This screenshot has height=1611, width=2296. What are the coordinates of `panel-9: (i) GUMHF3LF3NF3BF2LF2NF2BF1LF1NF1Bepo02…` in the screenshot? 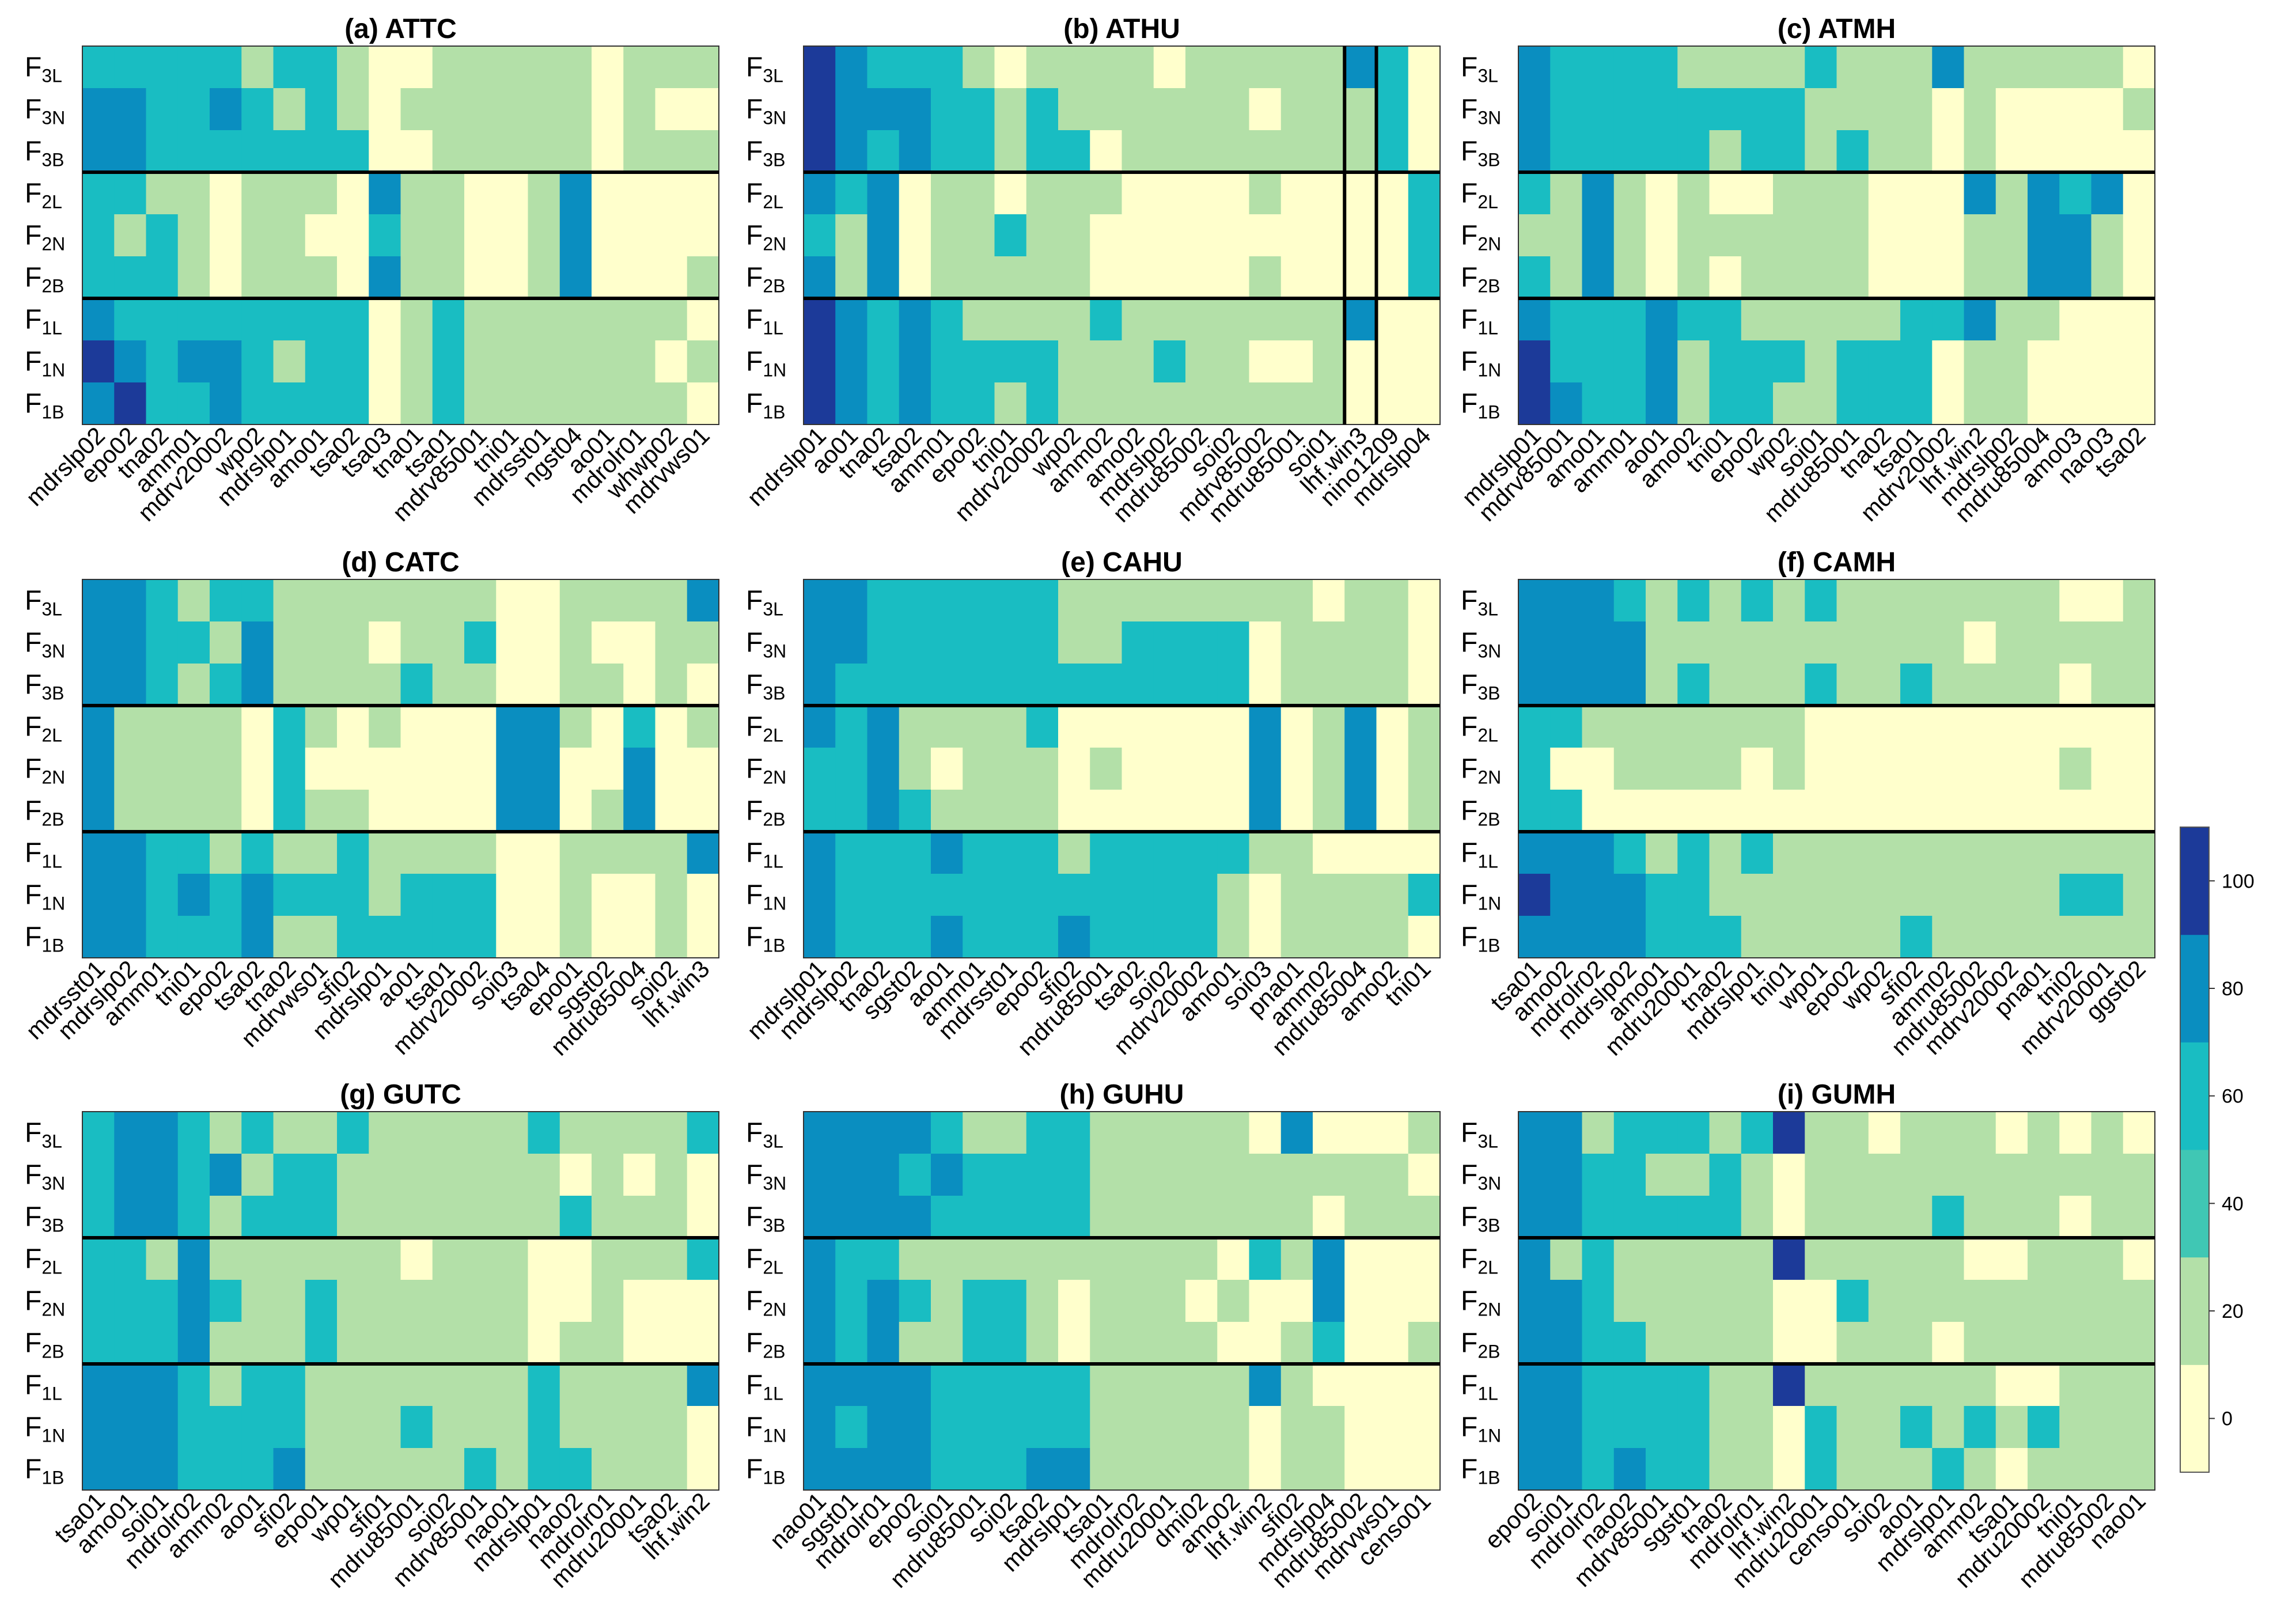 It's located at (1808, 1336).